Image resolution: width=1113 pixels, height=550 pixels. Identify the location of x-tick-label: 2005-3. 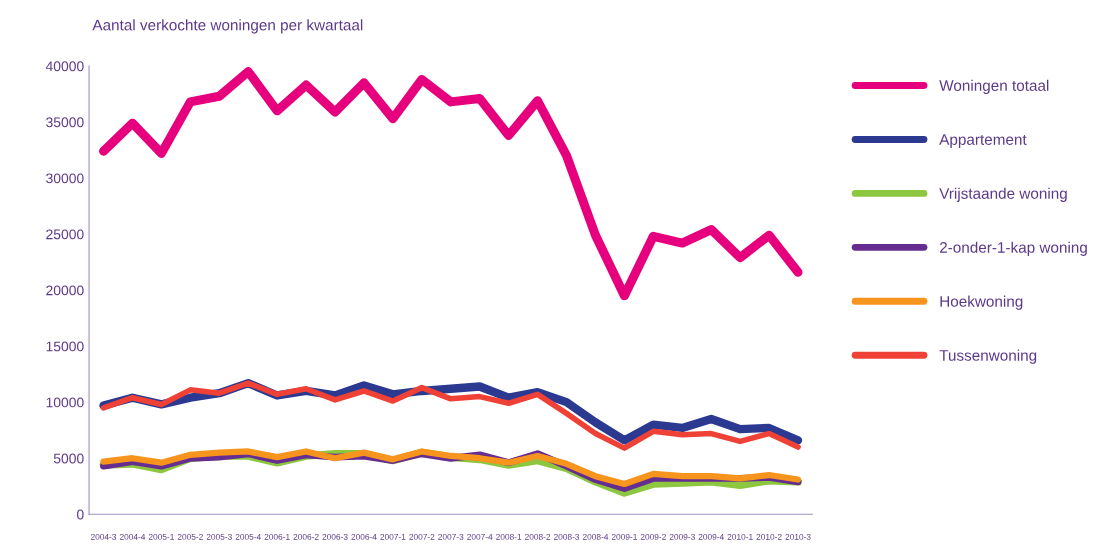
(219, 536).